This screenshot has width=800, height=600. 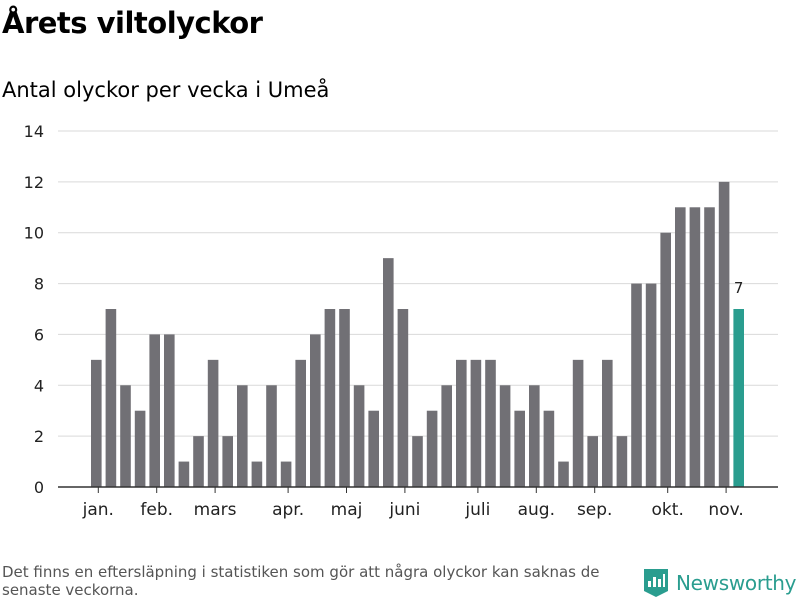 I want to click on y-tick-label: 6, so click(x=39, y=334).